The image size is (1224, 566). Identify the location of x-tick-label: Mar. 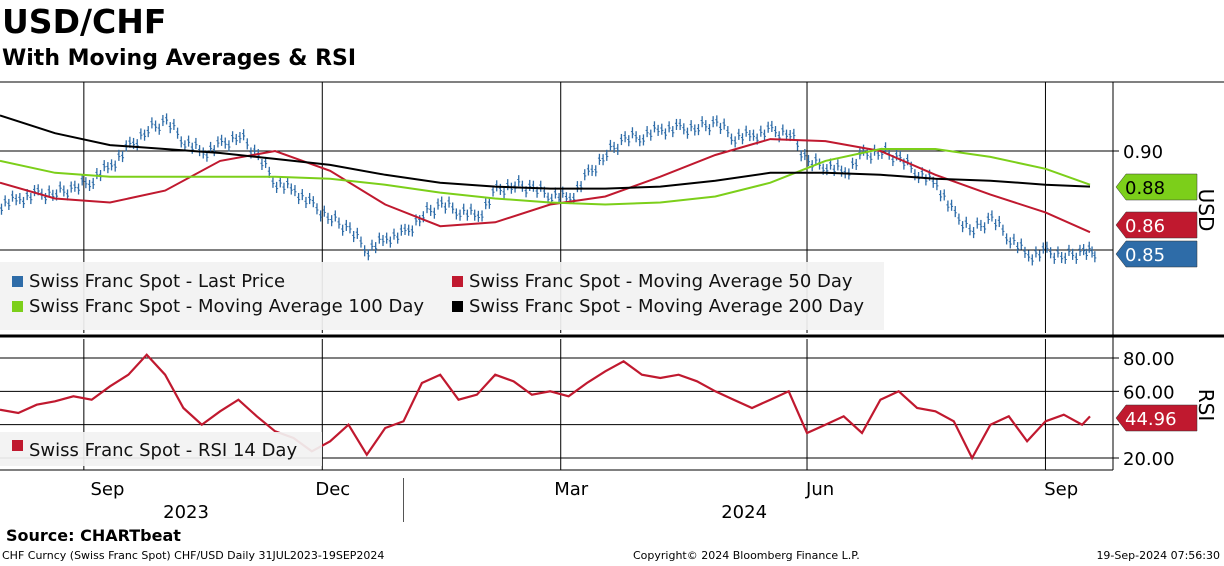
(571, 489).